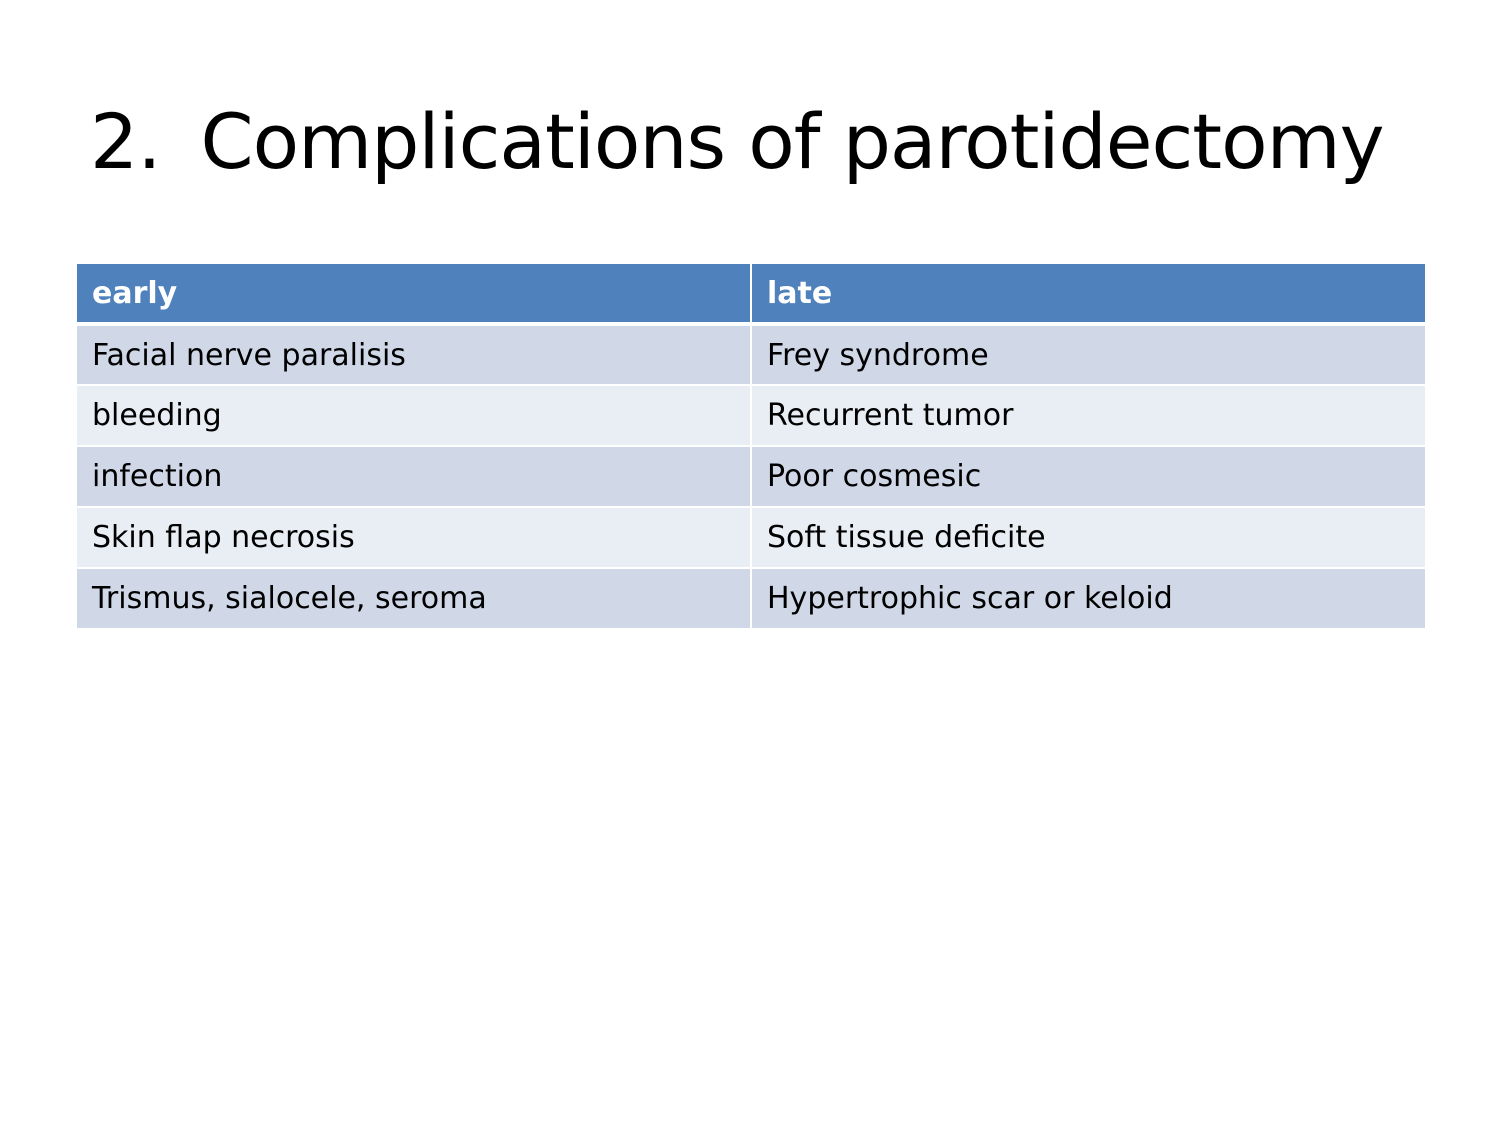  What do you see at coordinates (413, 354) in the screenshot?
I see `cell-early: Facial nerve paralisis` at bounding box center [413, 354].